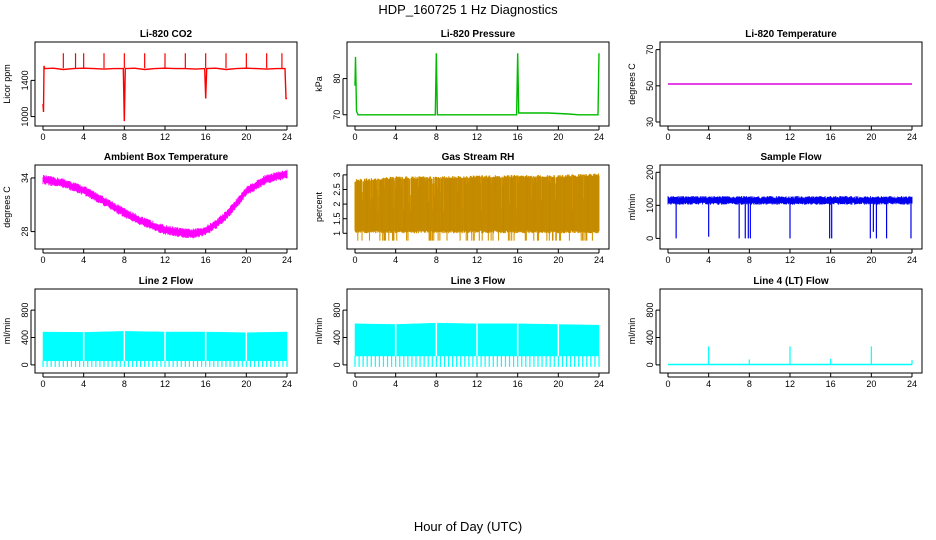 Image resolution: width=936 pixels, height=540 pixels. I want to click on y-tick-label: 3, so click(337, 174).